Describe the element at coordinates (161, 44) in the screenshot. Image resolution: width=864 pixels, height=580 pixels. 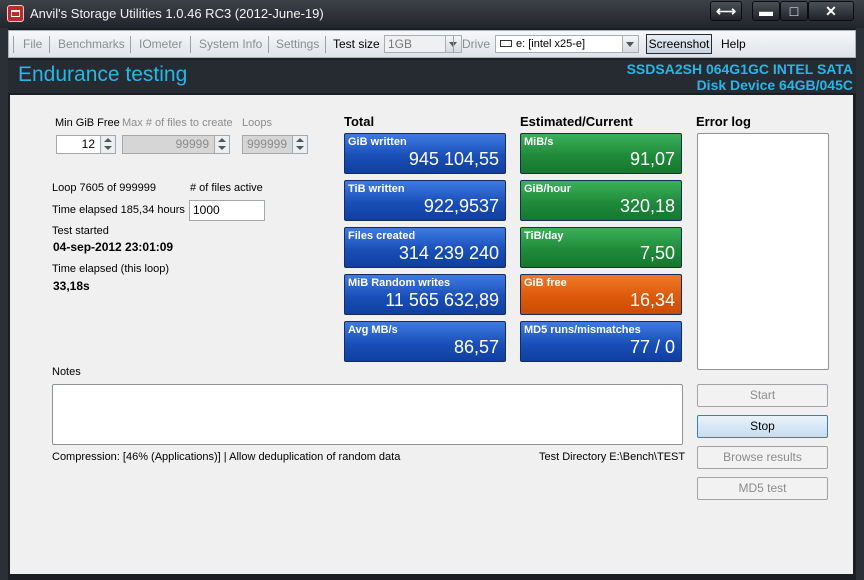
I see `menu-iometer: IOmeter` at that location.